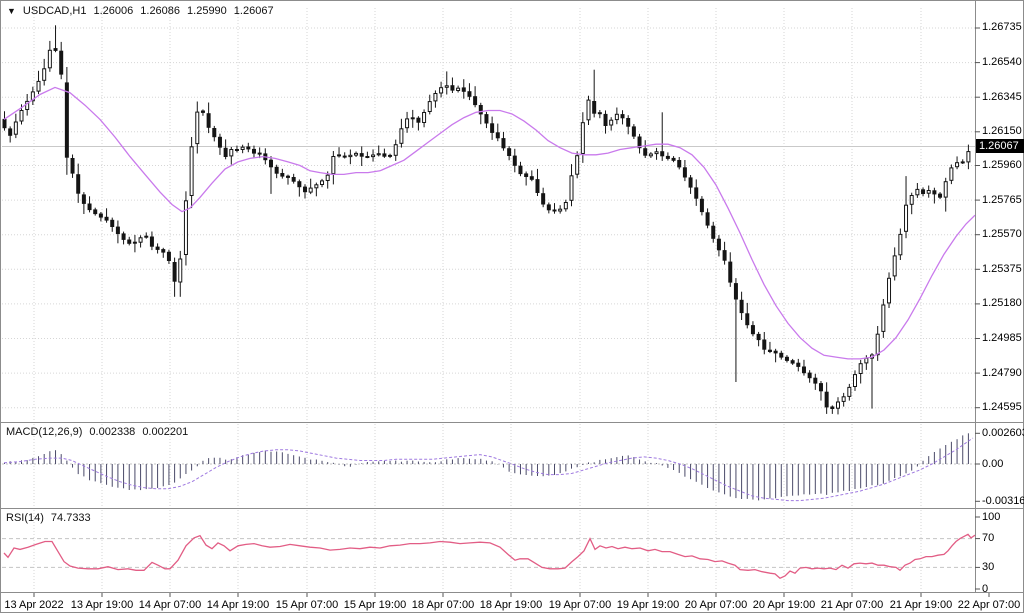 Image resolution: width=1024 pixels, height=613 pixels. Describe the element at coordinates (207, 11) in the screenshot. I see `ohlc-low: 1.25990` at that location.